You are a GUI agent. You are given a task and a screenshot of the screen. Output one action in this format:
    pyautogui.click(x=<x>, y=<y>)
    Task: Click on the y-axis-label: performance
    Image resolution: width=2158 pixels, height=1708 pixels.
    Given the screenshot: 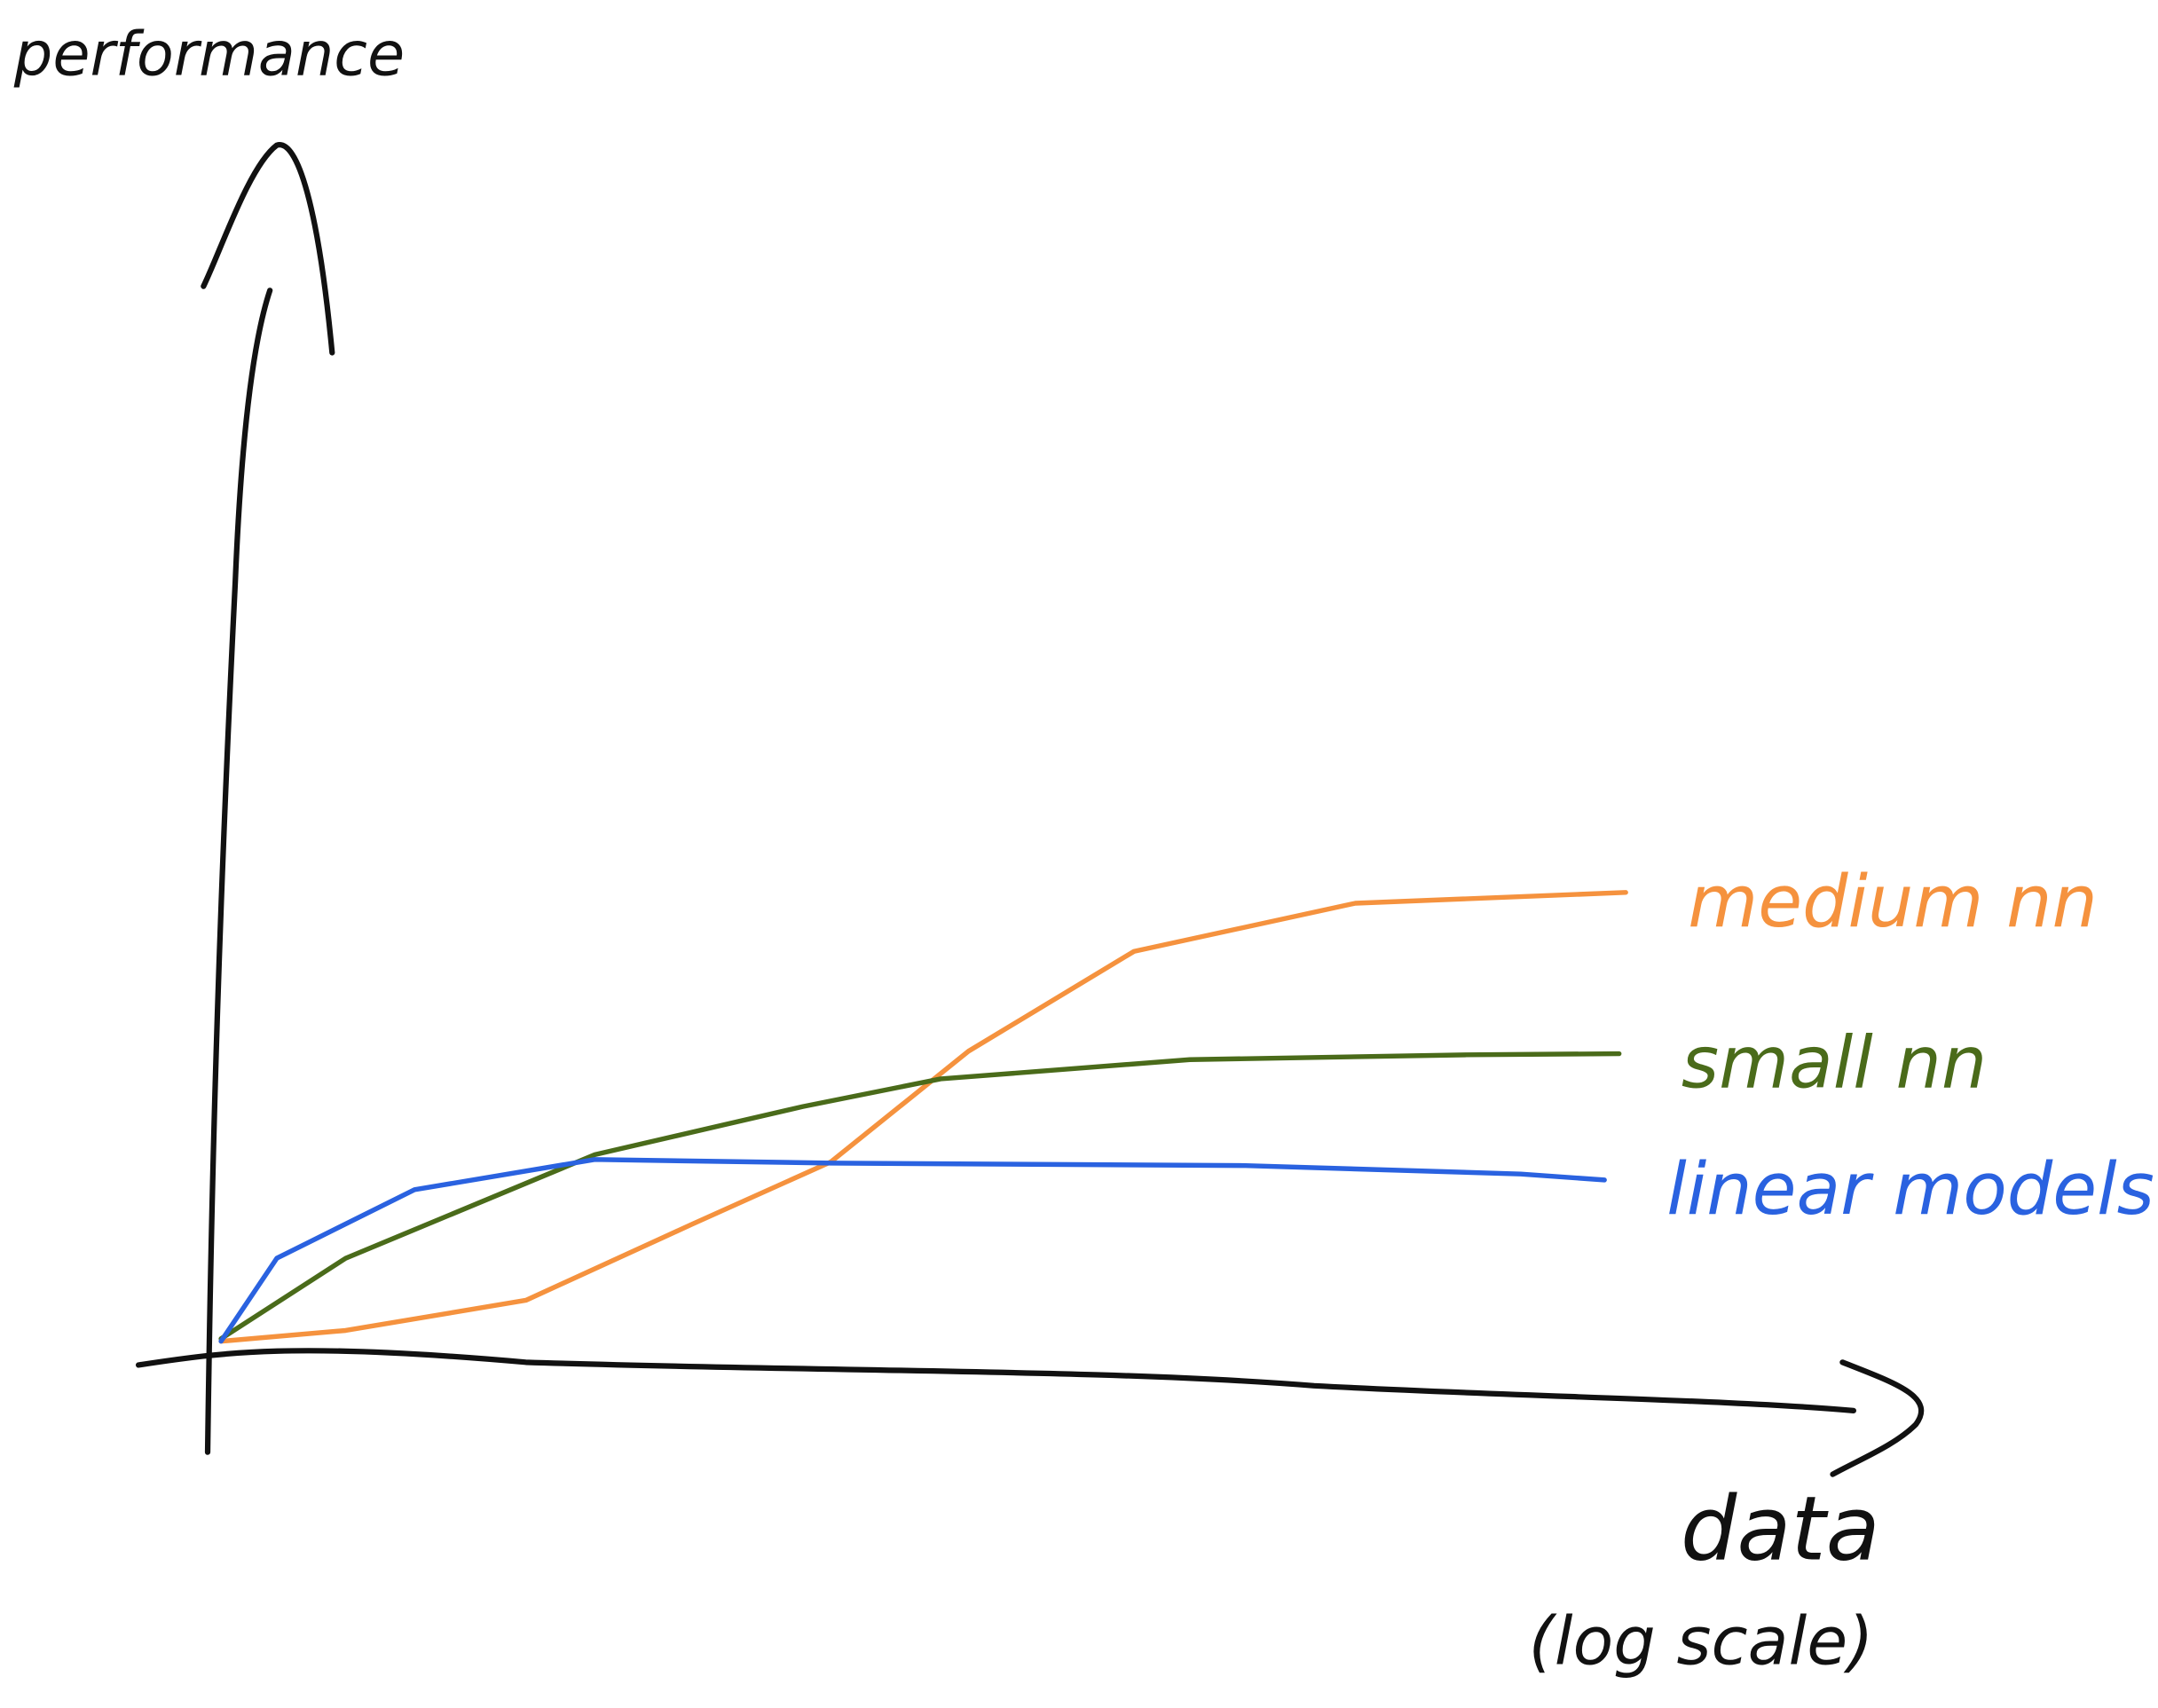 What is the action you would take?
    pyautogui.click(x=209, y=55)
    